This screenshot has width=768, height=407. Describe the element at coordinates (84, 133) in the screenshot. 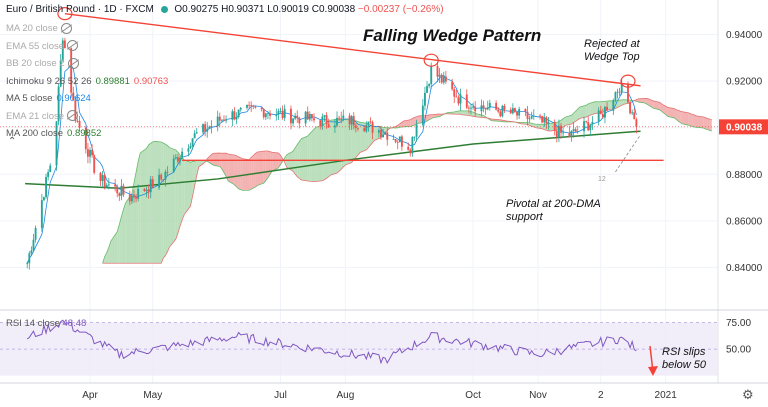

I see `indicator-value: 0.89852` at that location.